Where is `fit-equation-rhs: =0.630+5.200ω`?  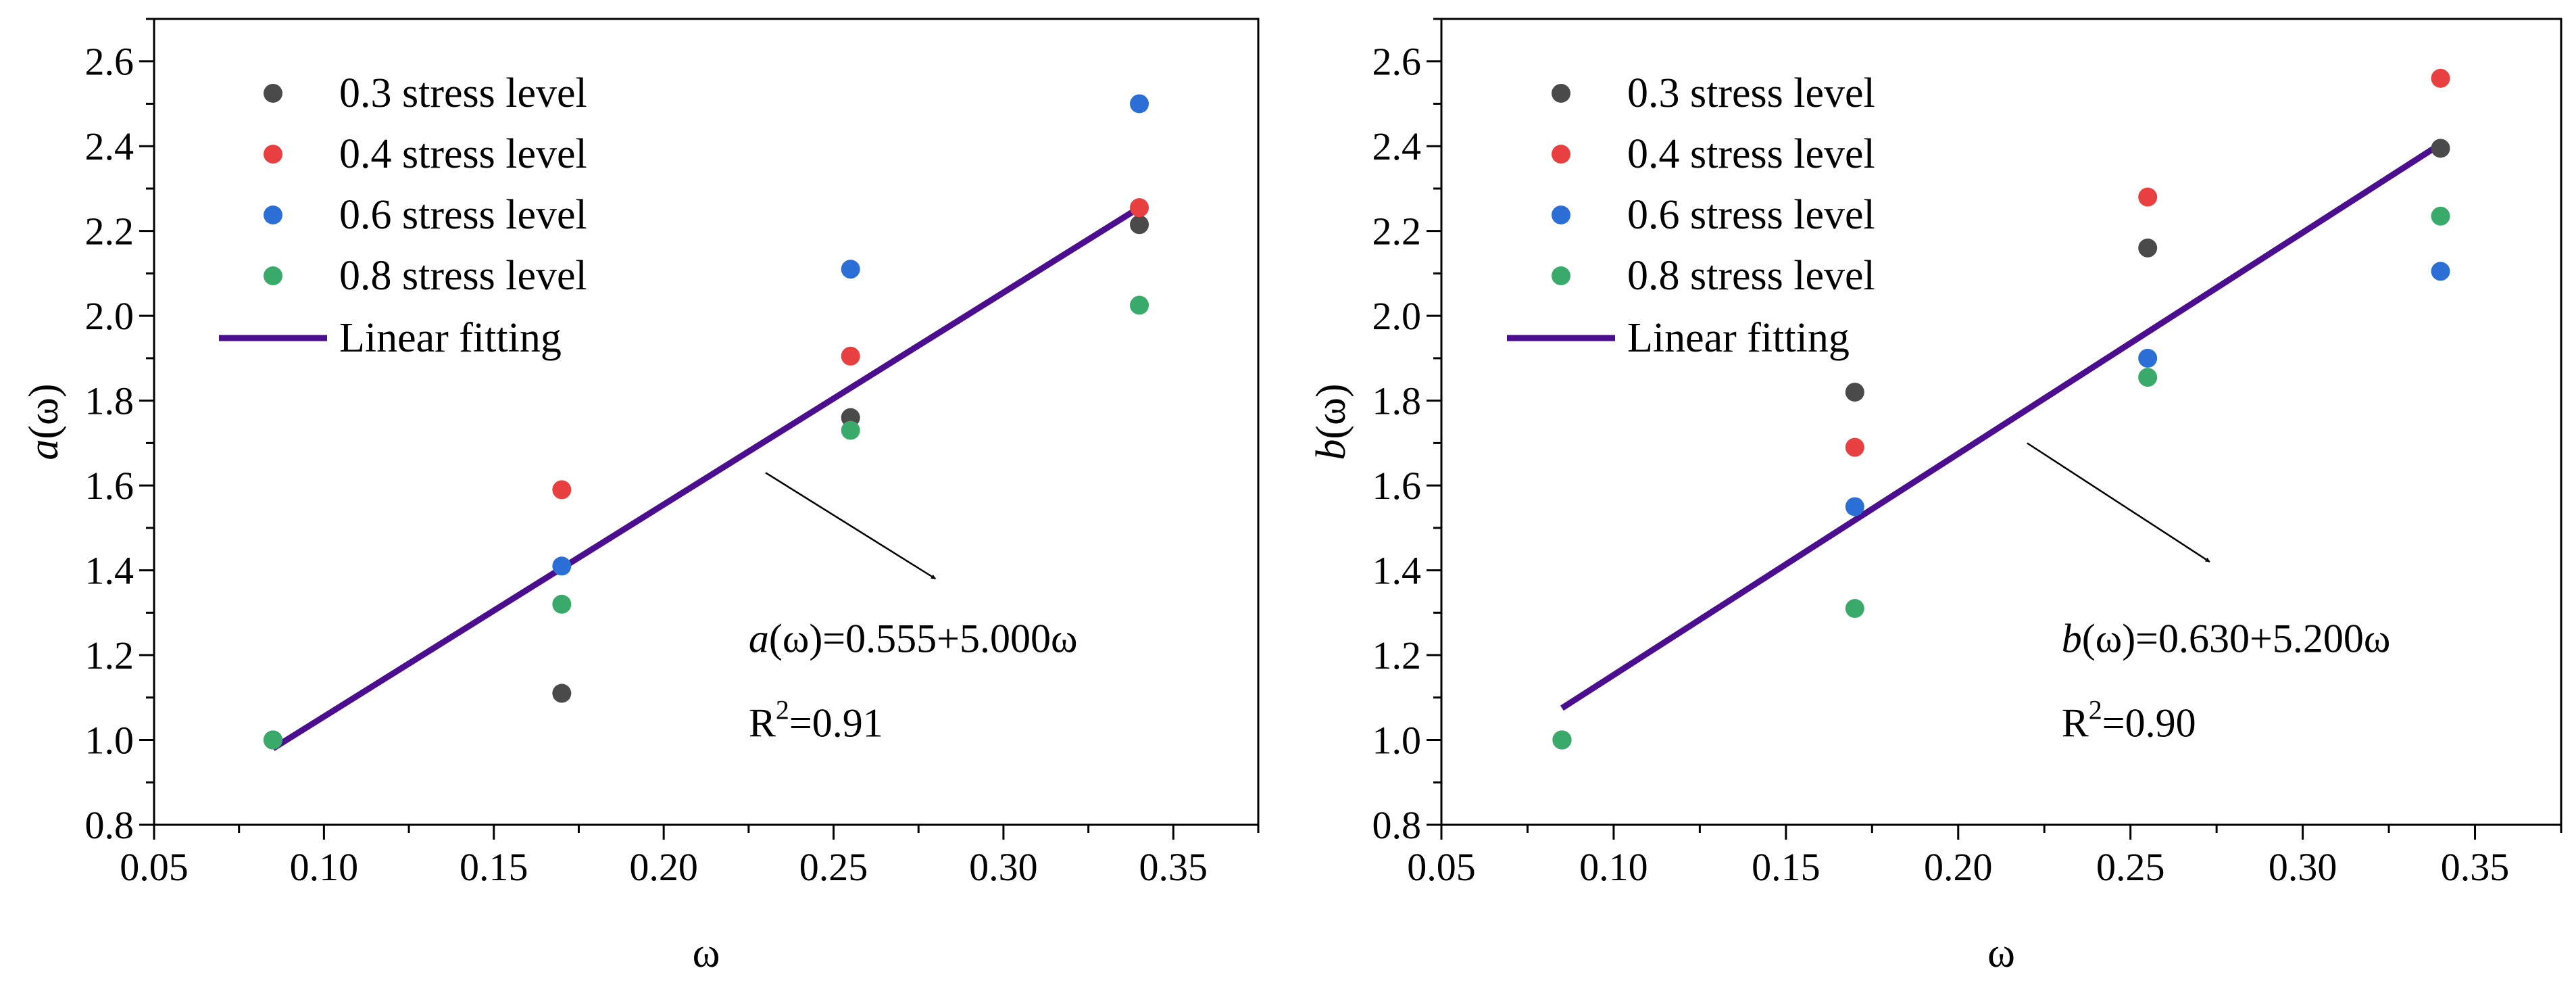 fit-equation-rhs: =0.630+5.200ω is located at coordinates (2263, 639).